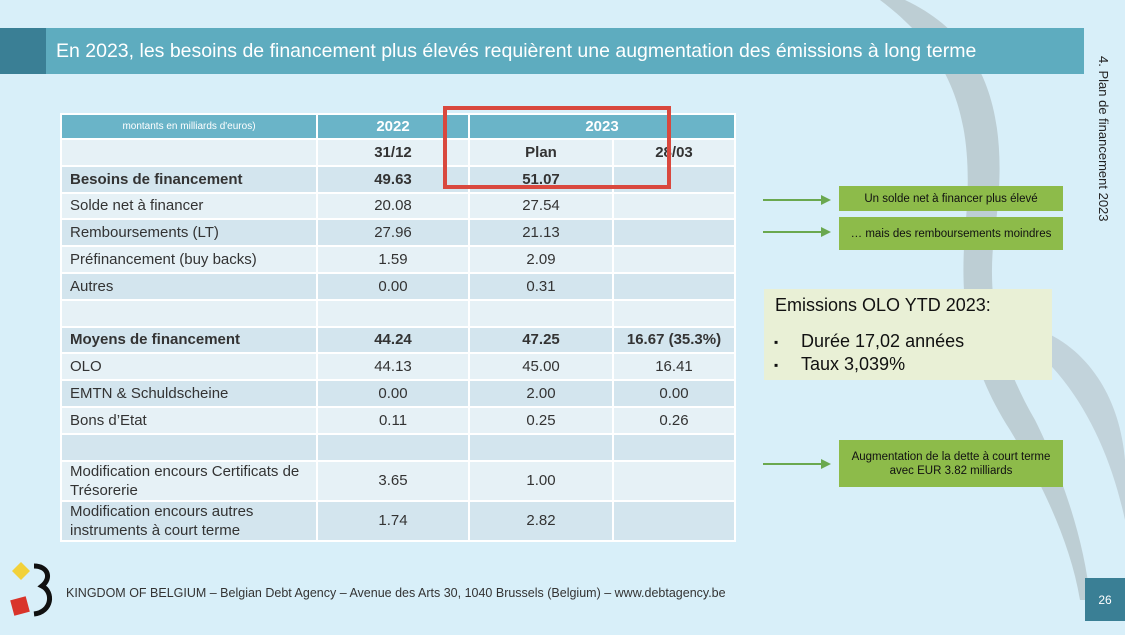  What do you see at coordinates (393, 340) in the screenshot?
I see `cell-2022: 44.24` at bounding box center [393, 340].